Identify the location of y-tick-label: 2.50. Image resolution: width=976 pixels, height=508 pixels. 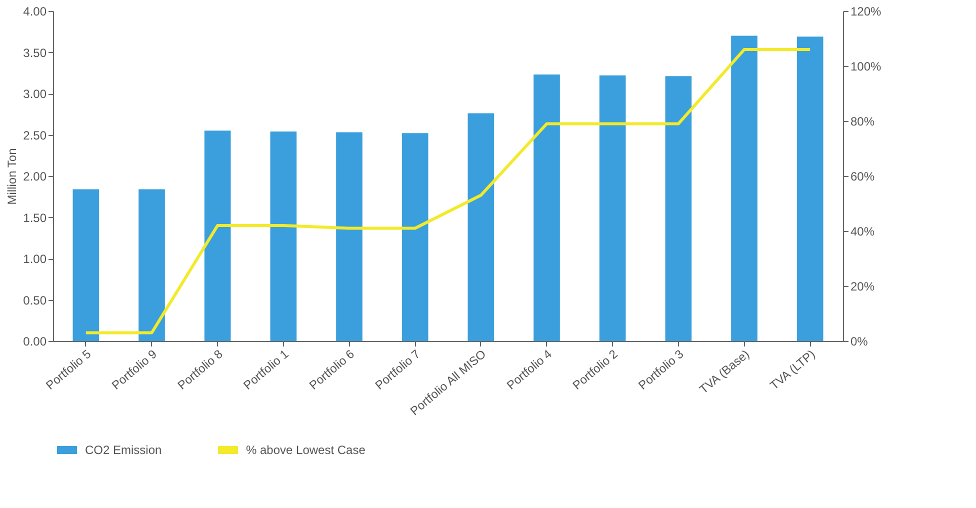
(35, 135).